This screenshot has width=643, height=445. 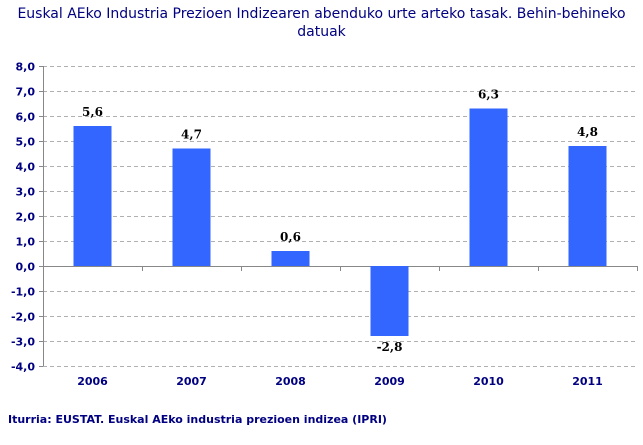 What do you see at coordinates (191, 381) in the screenshot?
I see `x-tick-label: 2007` at bounding box center [191, 381].